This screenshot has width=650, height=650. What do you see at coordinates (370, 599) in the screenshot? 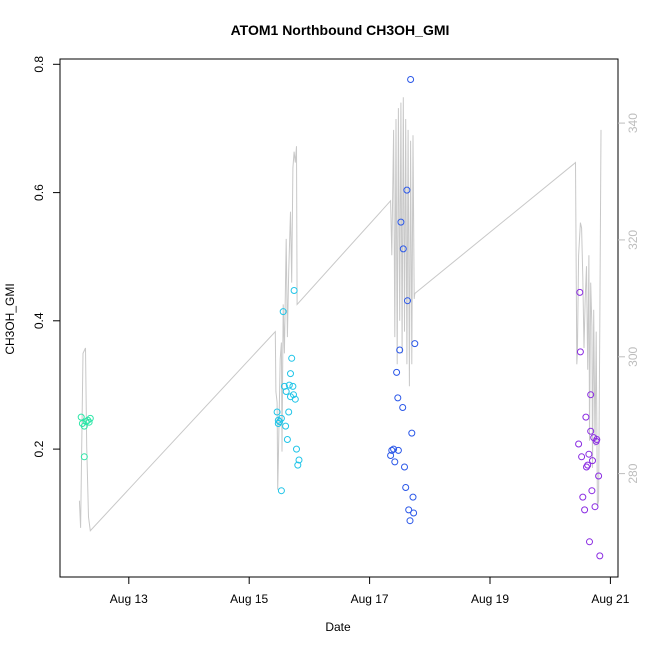
I see `x-tick-label: Aug 17` at bounding box center [370, 599].